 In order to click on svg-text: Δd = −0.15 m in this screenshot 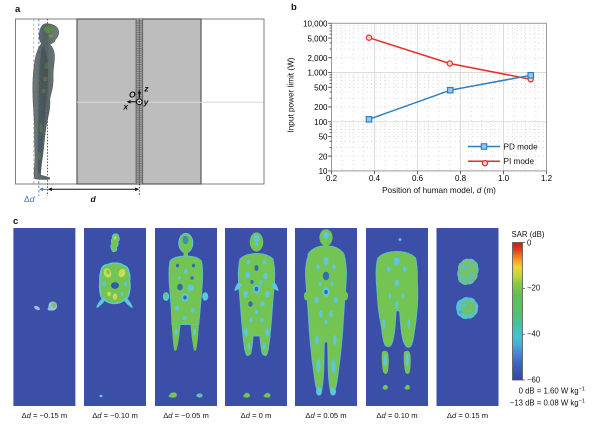, I will do `click(45, 415)`.